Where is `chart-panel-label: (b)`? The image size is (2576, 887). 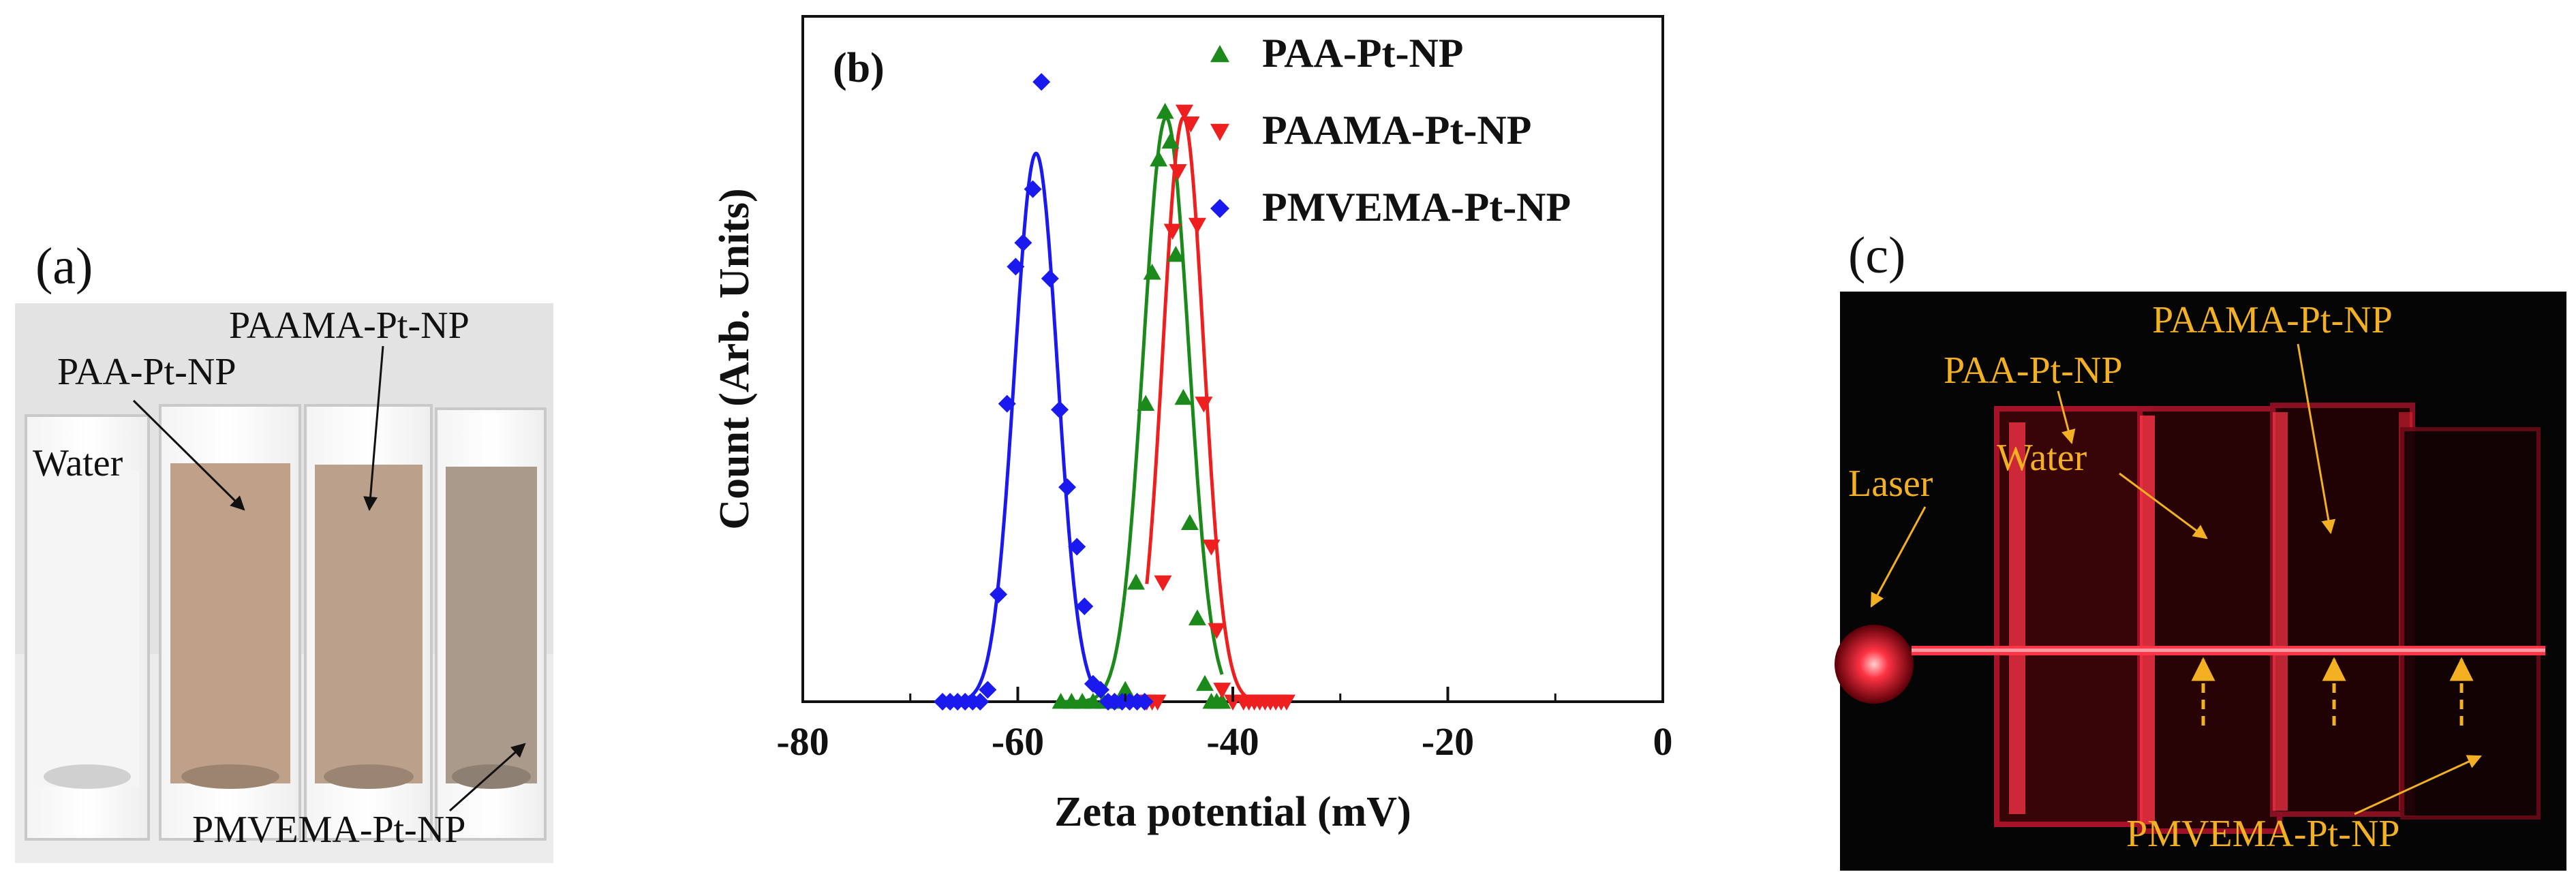
chart-panel-label: (b) is located at coordinates (859, 68).